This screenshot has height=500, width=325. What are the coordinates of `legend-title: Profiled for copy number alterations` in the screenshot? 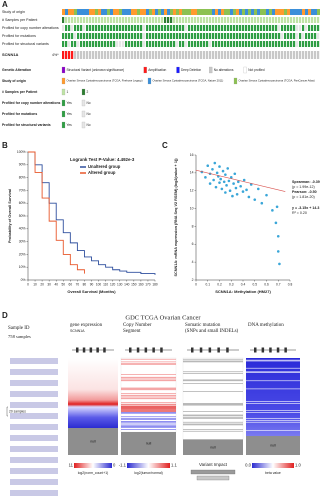 It's located at (31, 103).